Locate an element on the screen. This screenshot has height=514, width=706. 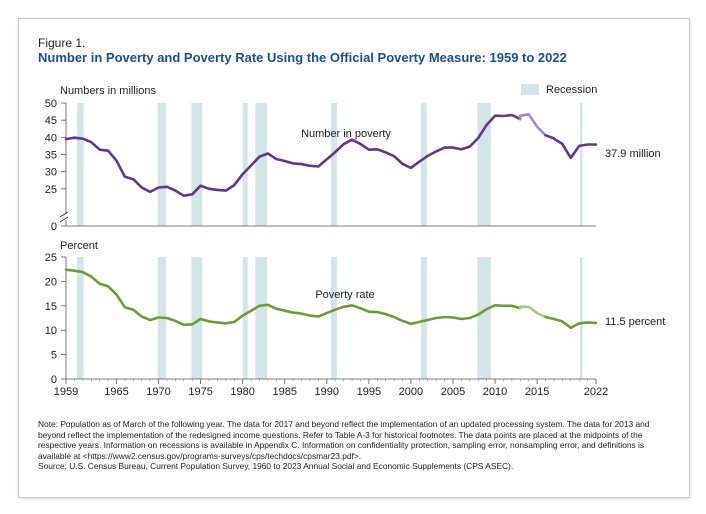
series-label: Poverty rate is located at coordinates (344, 295).